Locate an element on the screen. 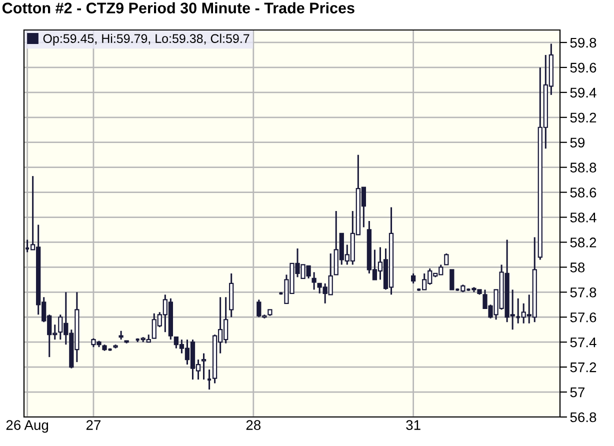 The image size is (614, 446). y-tick-label: 59.4 is located at coordinates (583, 93).